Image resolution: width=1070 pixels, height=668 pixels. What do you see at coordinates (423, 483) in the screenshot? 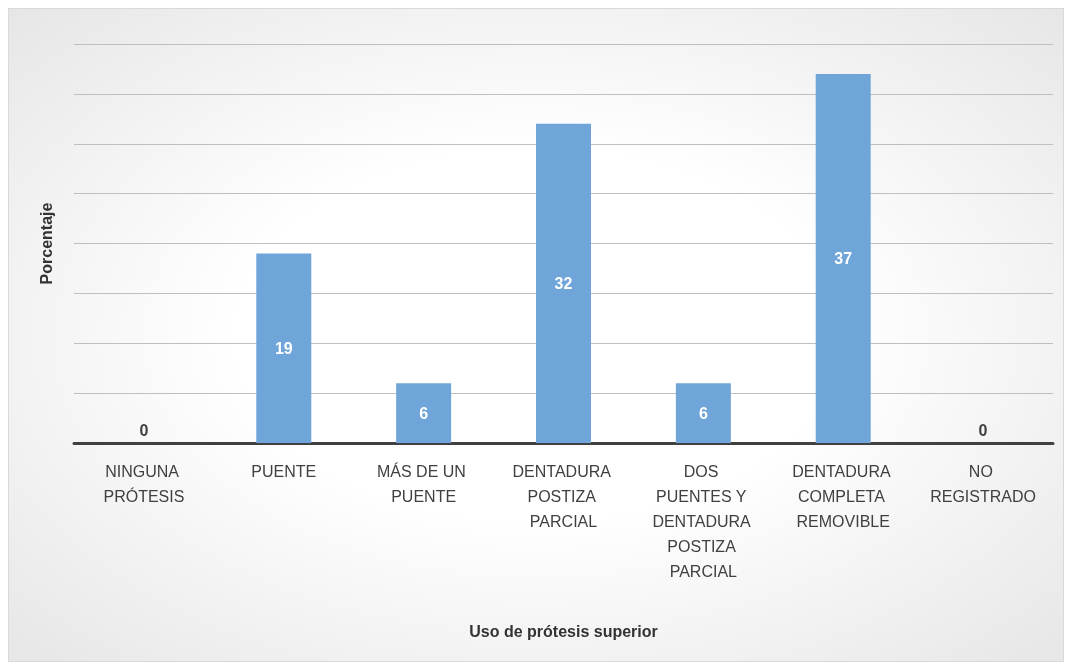
I see `x-tick-label: MÁS DE UN PUENTE` at bounding box center [423, 483].